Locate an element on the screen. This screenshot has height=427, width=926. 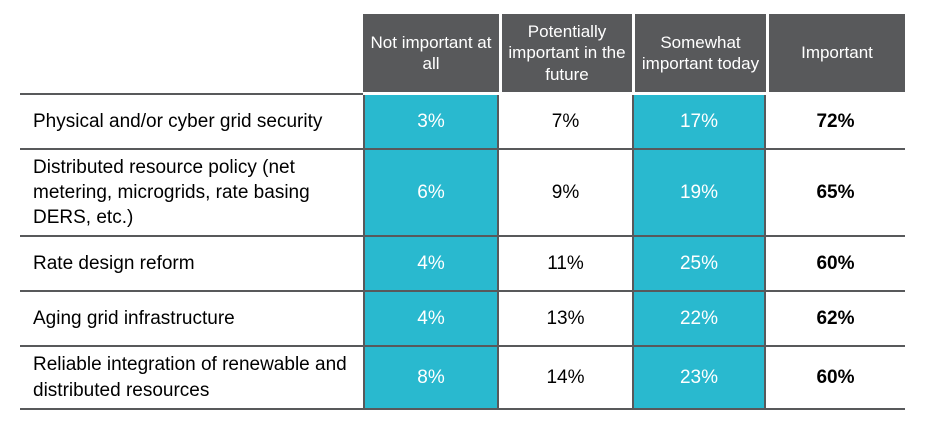
value-cell: 72% is located at coordinates (835, 122).